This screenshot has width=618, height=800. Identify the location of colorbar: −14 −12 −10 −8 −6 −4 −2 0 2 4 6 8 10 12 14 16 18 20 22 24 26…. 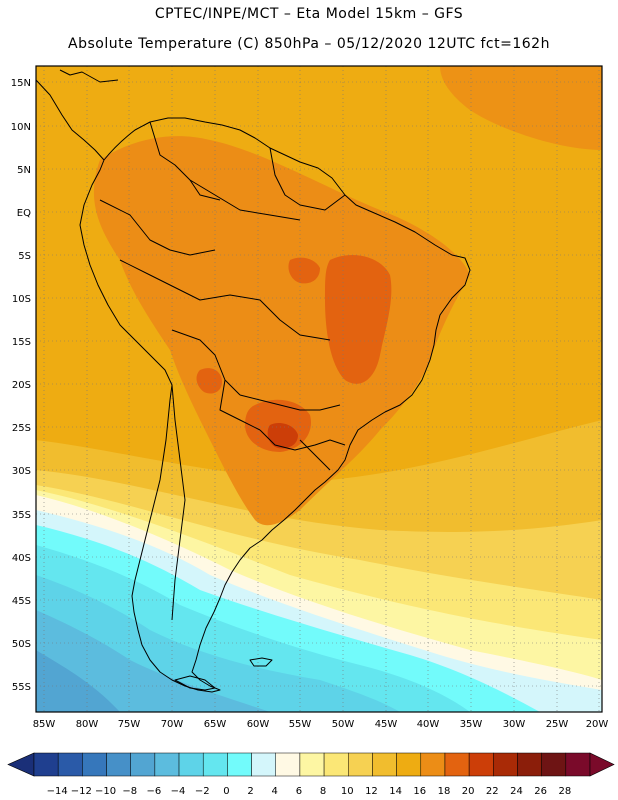
(311, 774).